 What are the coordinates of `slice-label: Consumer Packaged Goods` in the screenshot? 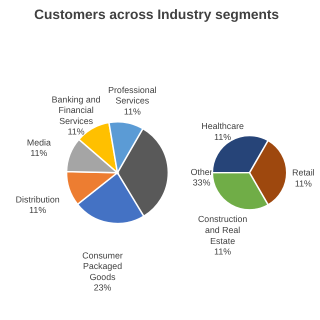 It's located at (102, 266).